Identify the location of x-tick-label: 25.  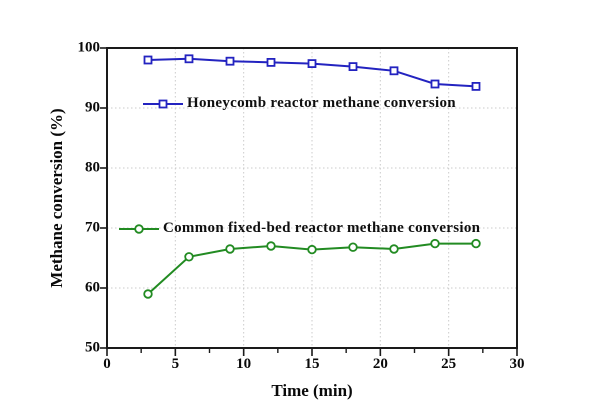
(449, 364).